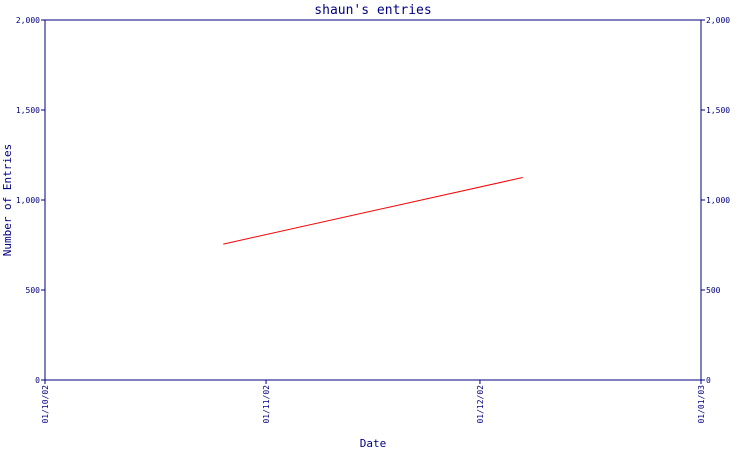  I want to click on y-tick-label-left: 1,000, so click(28, 200).